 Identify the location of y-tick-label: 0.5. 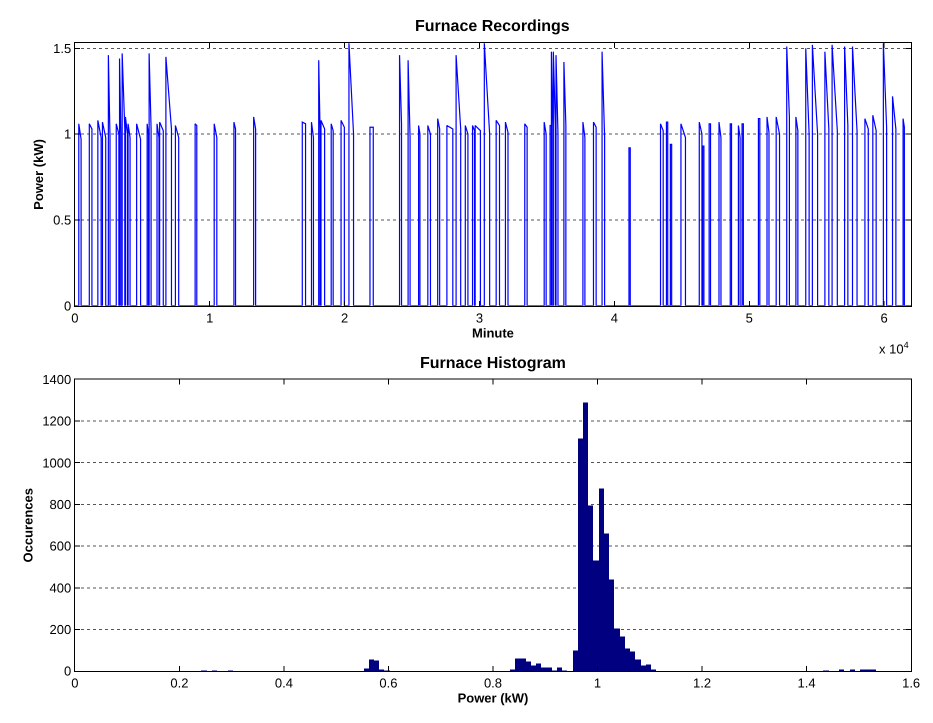
(62, 220).